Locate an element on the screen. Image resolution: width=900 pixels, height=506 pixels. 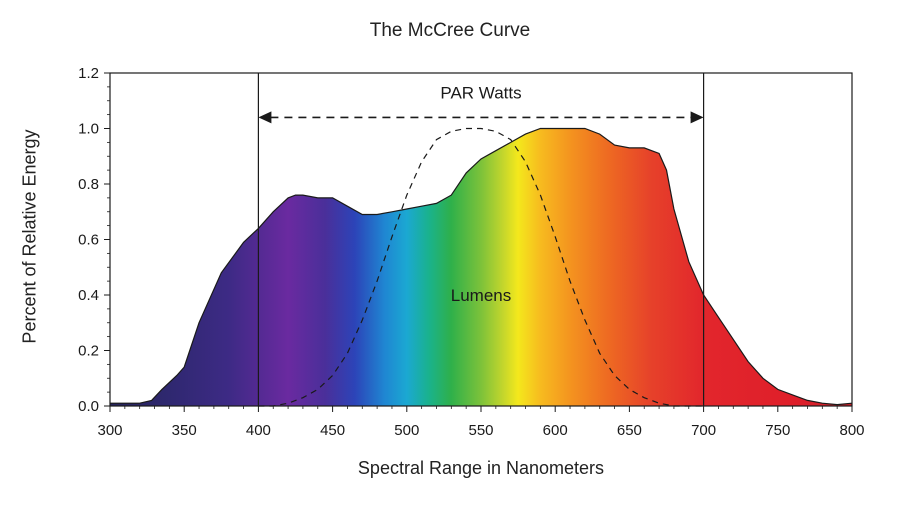
x-axis-label: Spectral Range in Nanometers is located at coordinates (481, 468).